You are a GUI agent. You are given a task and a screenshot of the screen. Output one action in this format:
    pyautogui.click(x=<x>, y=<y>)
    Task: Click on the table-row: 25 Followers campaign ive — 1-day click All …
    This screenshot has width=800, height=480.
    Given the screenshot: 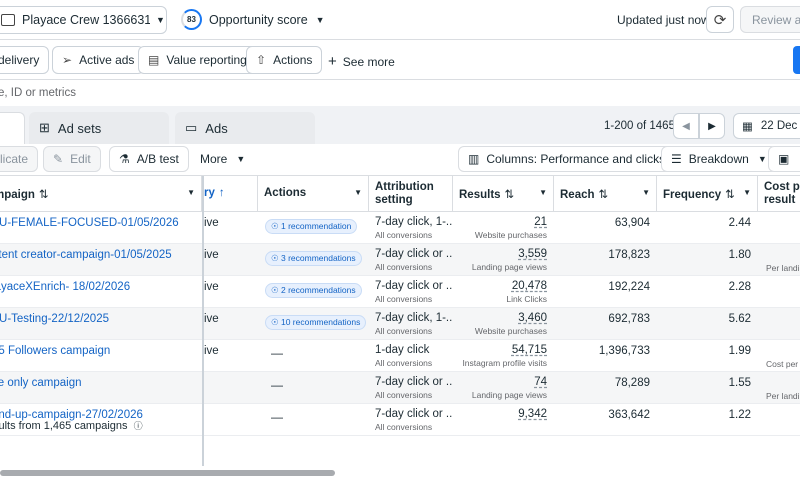 What is the action you would take?
    pyautogui.click(x=400, y=356)
    